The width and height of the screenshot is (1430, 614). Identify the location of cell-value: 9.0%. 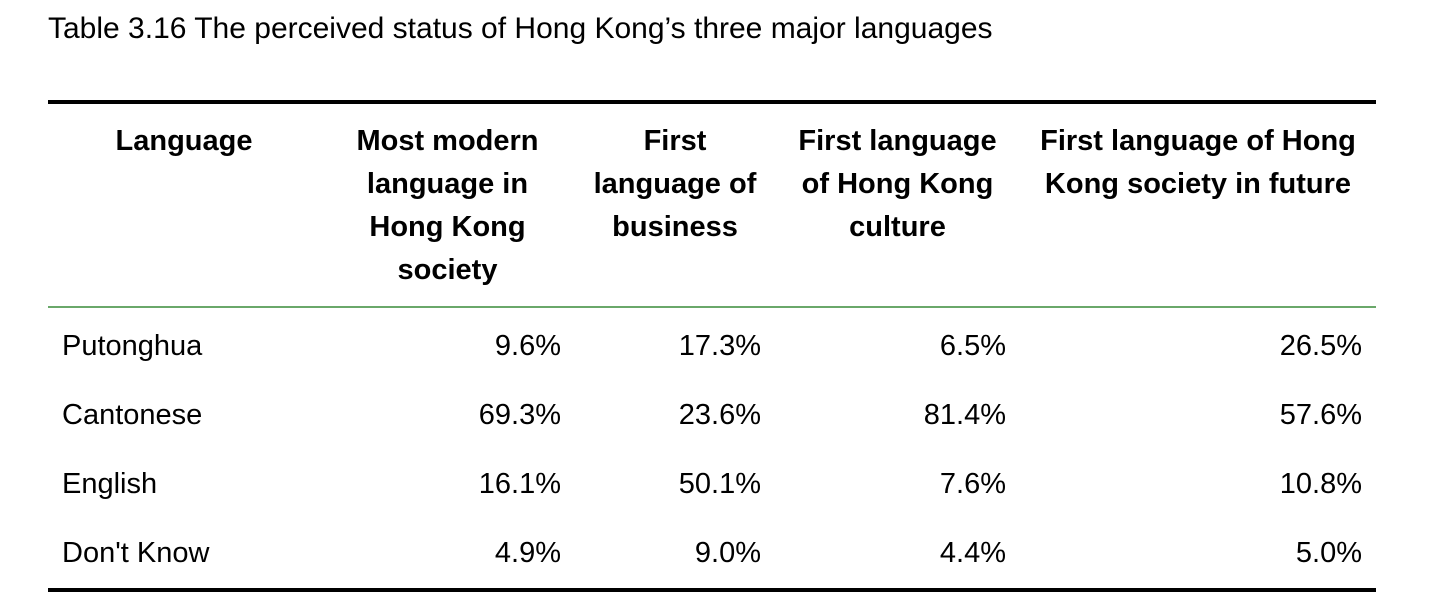
(727, 553).